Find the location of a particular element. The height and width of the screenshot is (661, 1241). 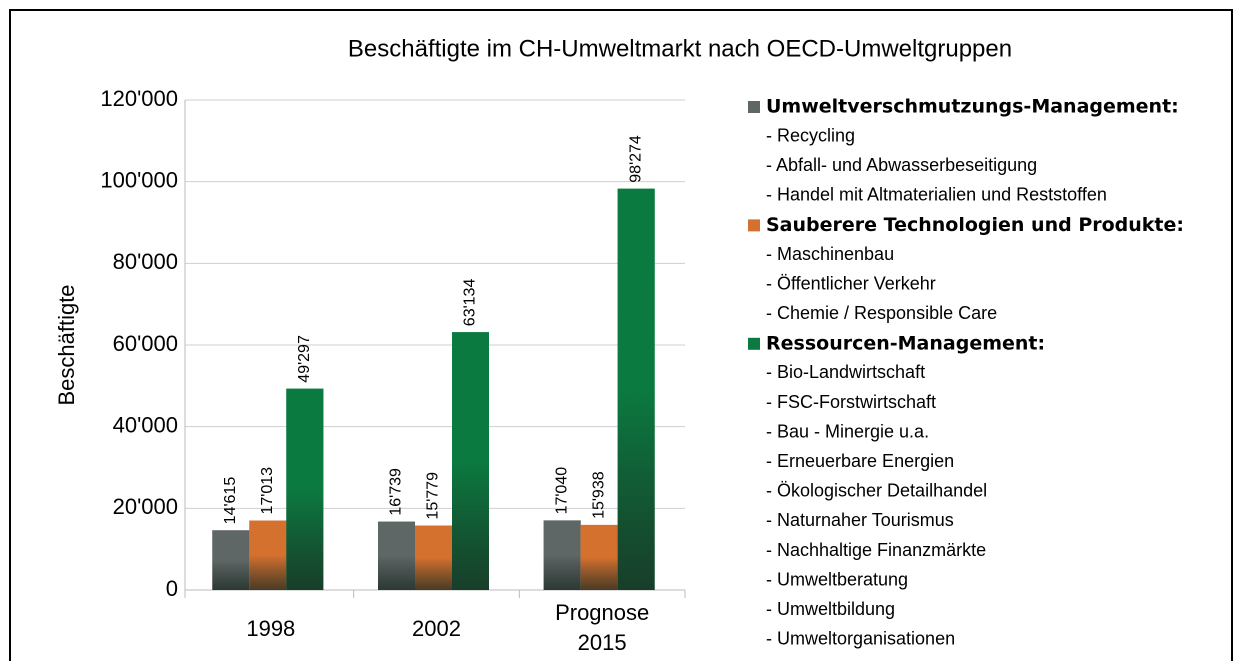

legend-item: - Umweltbildung is located at coordinates (830, 609).